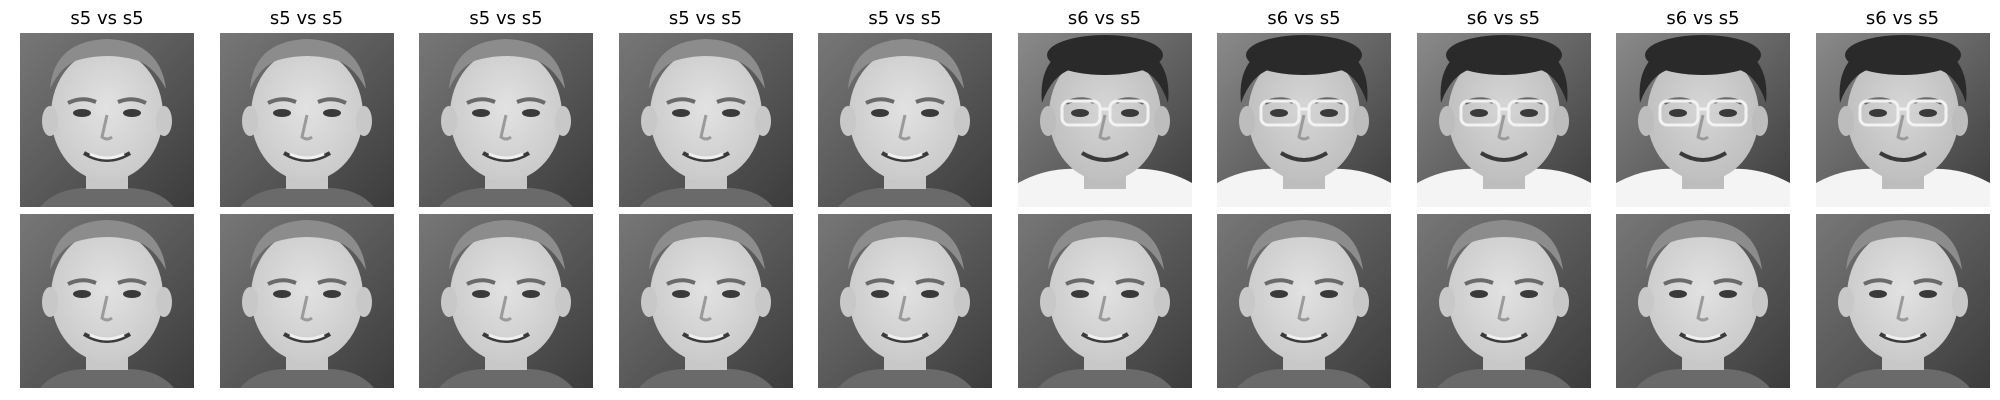  What do you see at coordinates (1503, 18) in the screenshot?
I see `pair-title-8: s6 vs s5` at bounding box center [1503, 18].